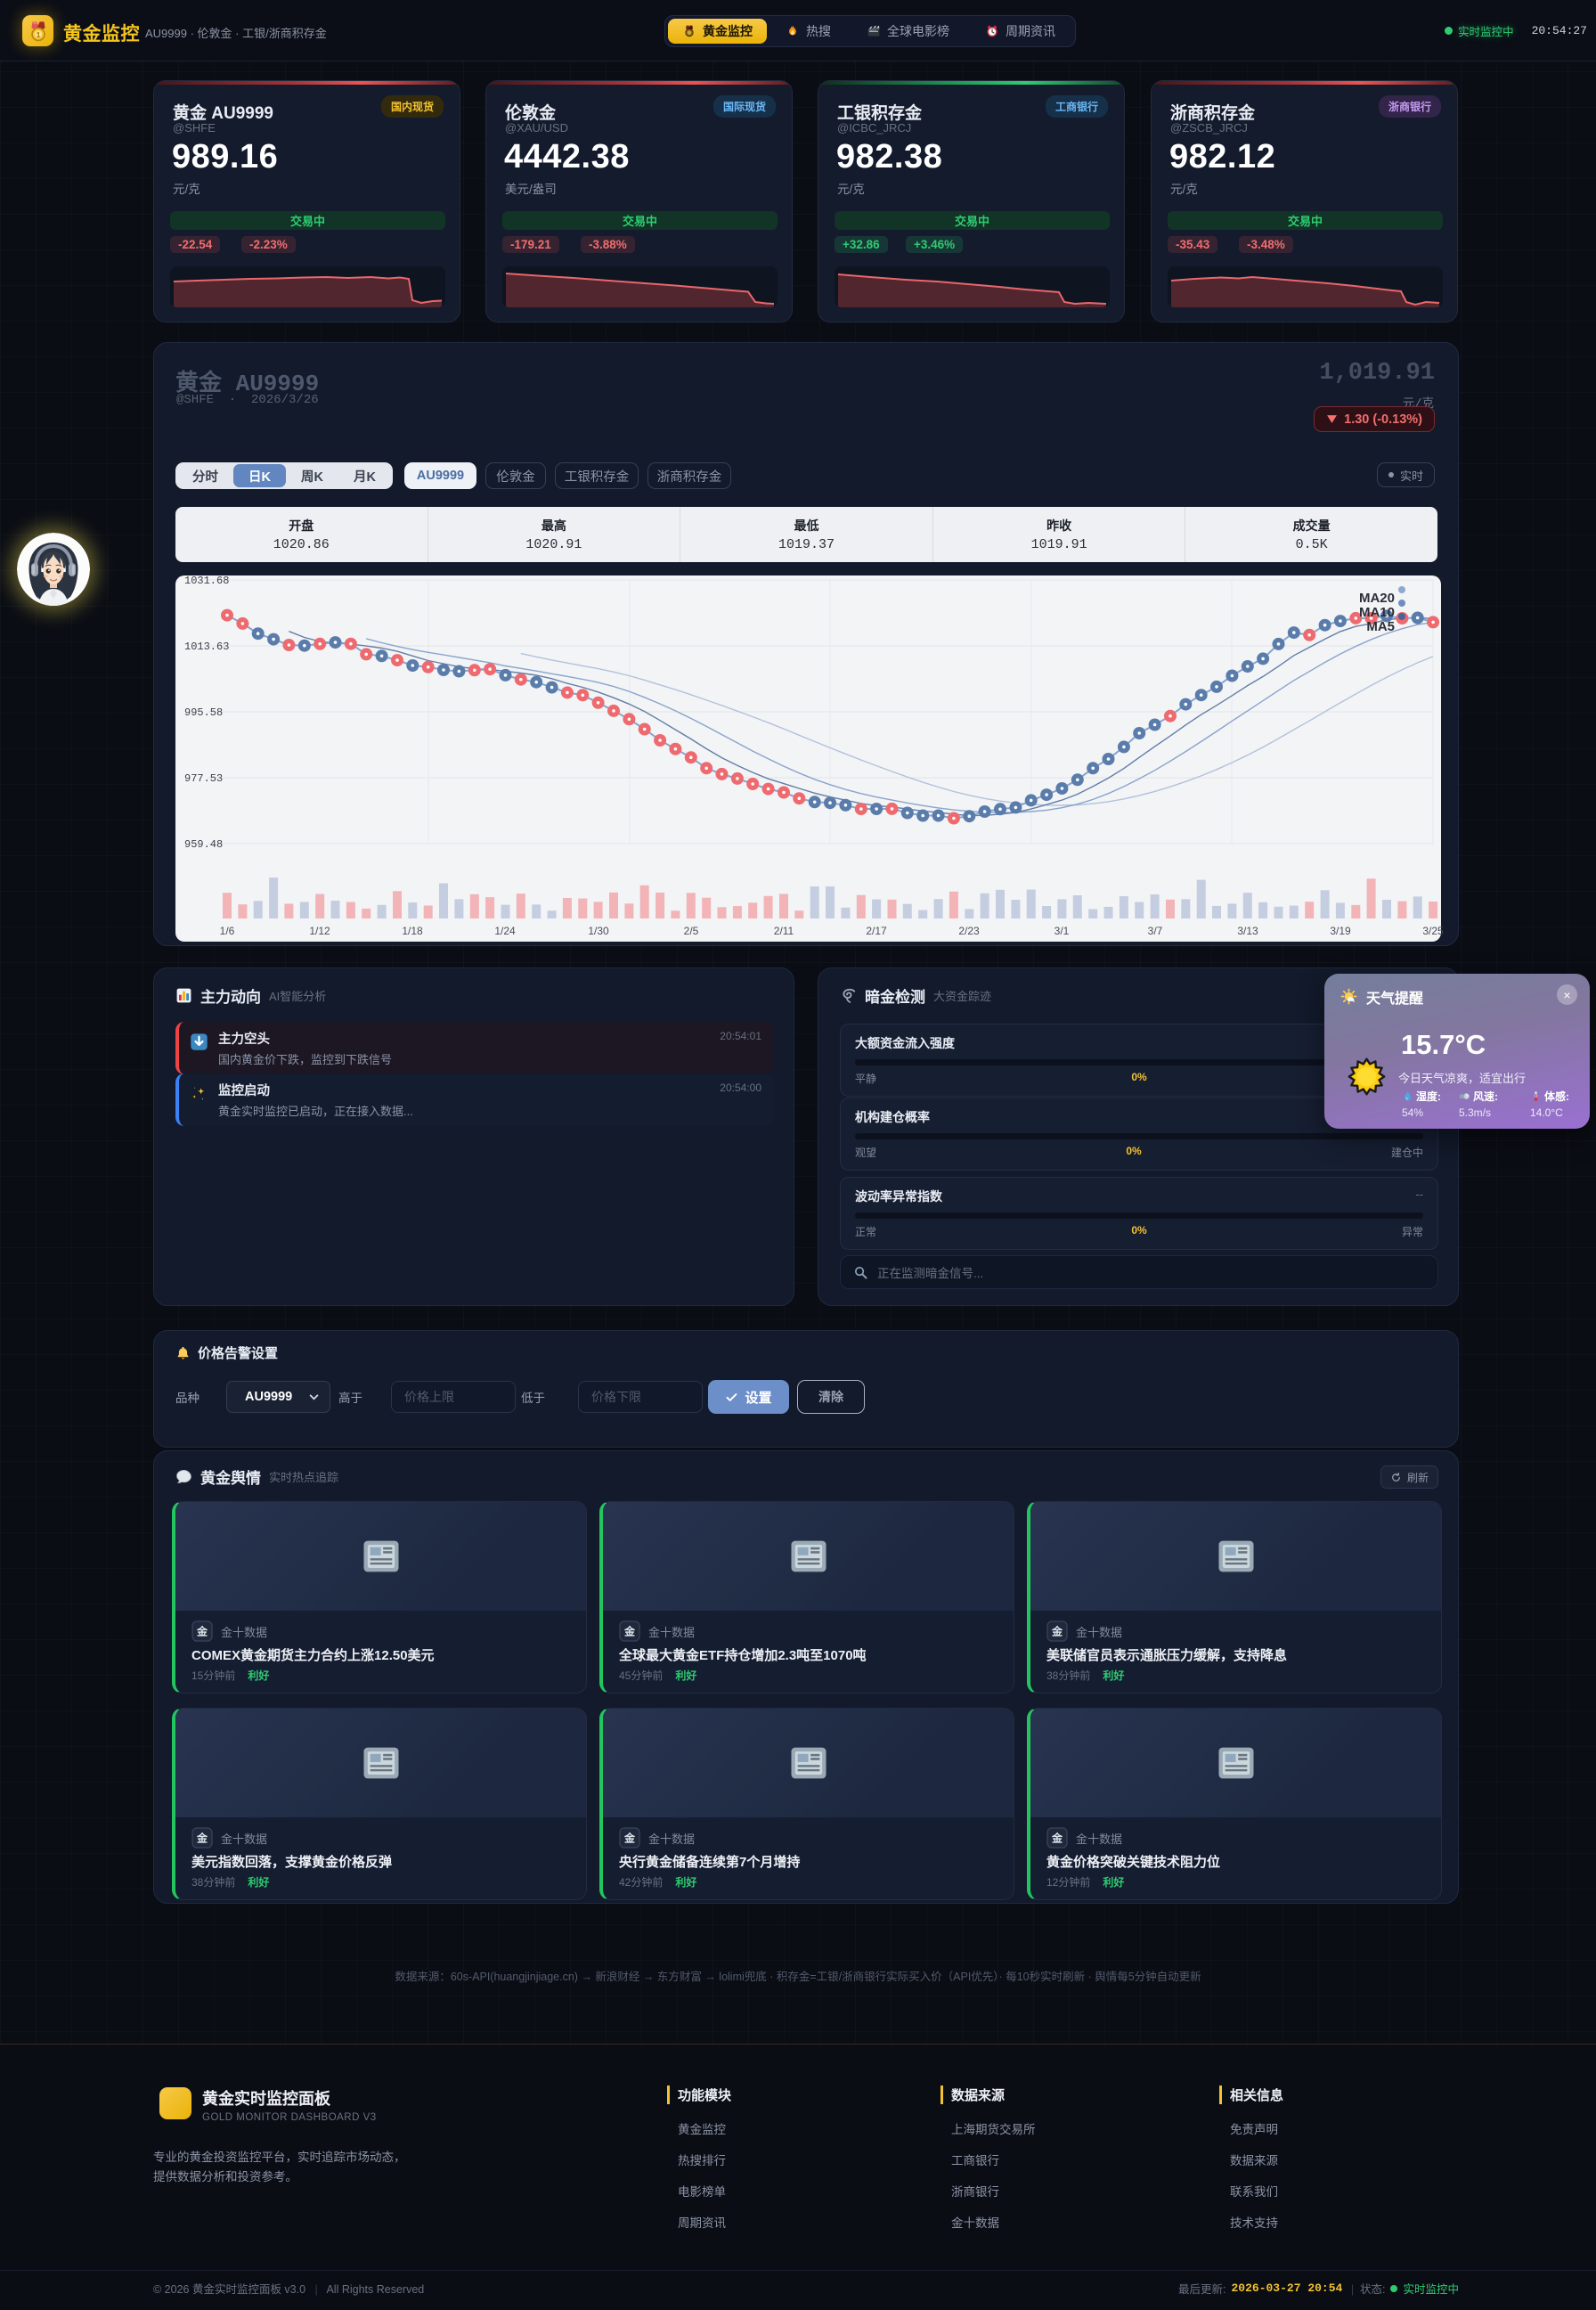 This screenshot has height=2310, width=1596. What do you see at coordinates (1247, 931) in the screenshot?
I see `svg-text: 3/13` at bounding box center [1247, 931].